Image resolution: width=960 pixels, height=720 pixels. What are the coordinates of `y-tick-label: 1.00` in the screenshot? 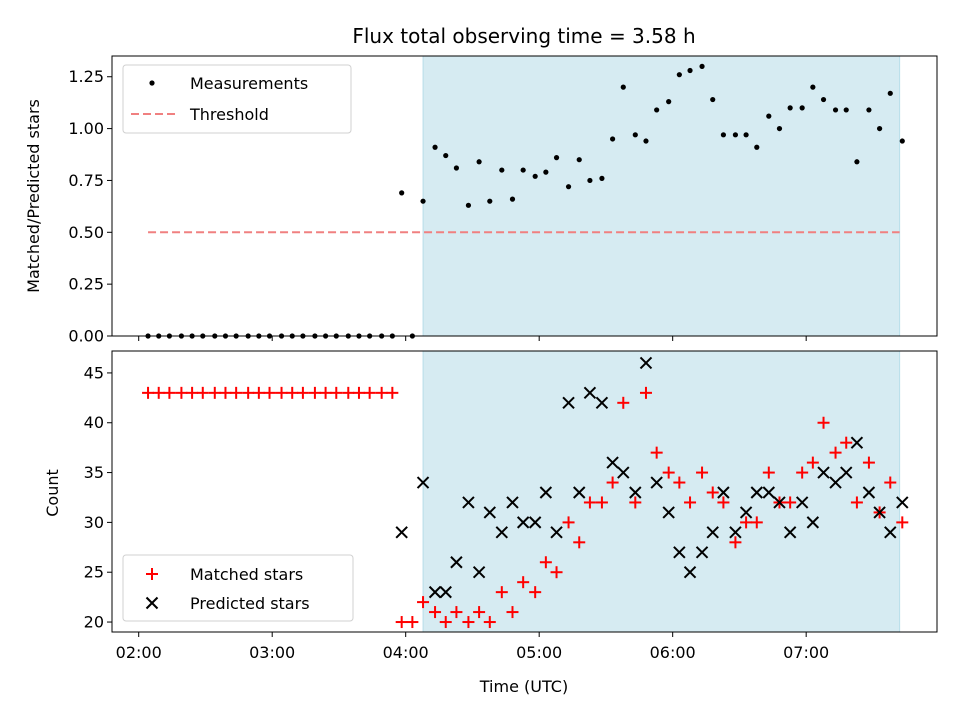 It's located at (86, 128).